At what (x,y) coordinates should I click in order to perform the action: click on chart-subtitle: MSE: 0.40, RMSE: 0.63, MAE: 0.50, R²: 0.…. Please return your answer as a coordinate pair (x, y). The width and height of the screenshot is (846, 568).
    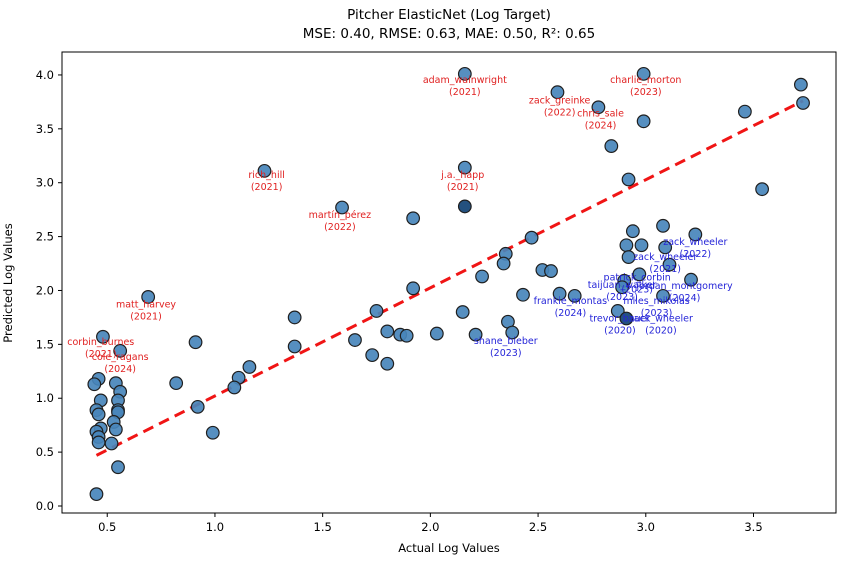
    Looking at the image, I should click on (449, 34).